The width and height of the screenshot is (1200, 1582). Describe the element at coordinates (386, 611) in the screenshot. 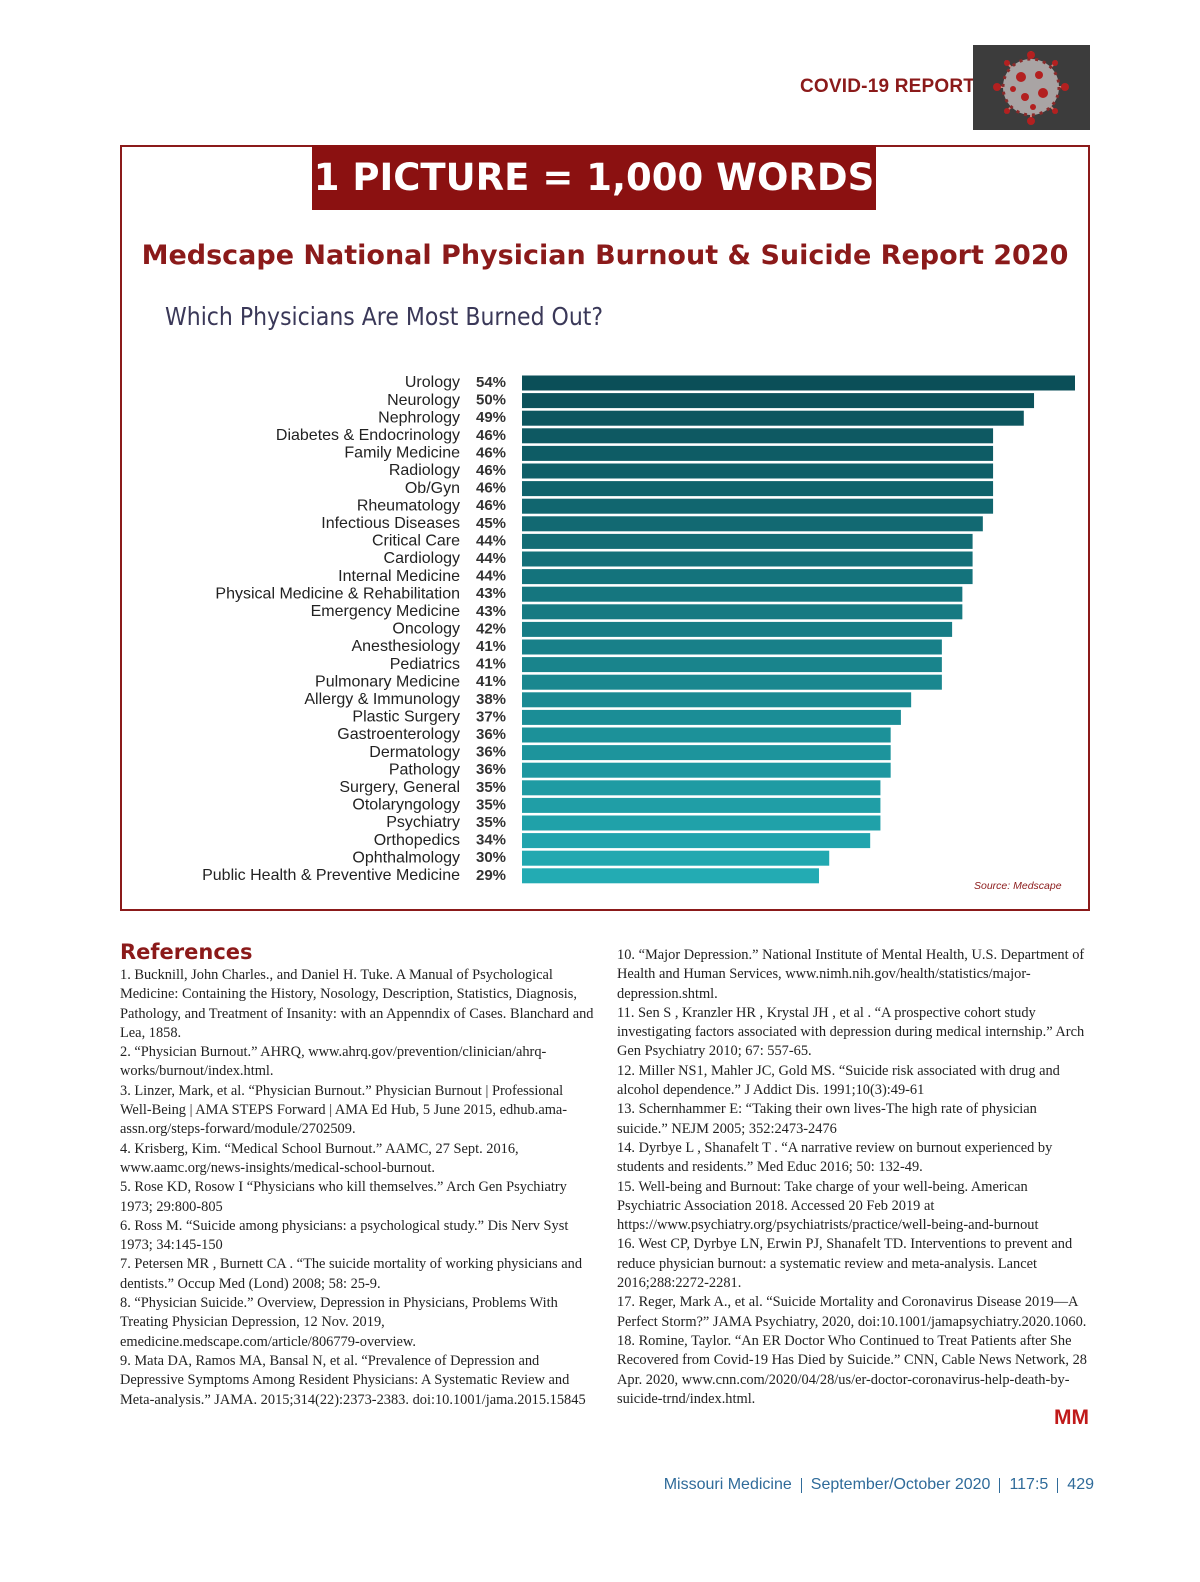

I see `category-label: Emergency Medicine` at that location.